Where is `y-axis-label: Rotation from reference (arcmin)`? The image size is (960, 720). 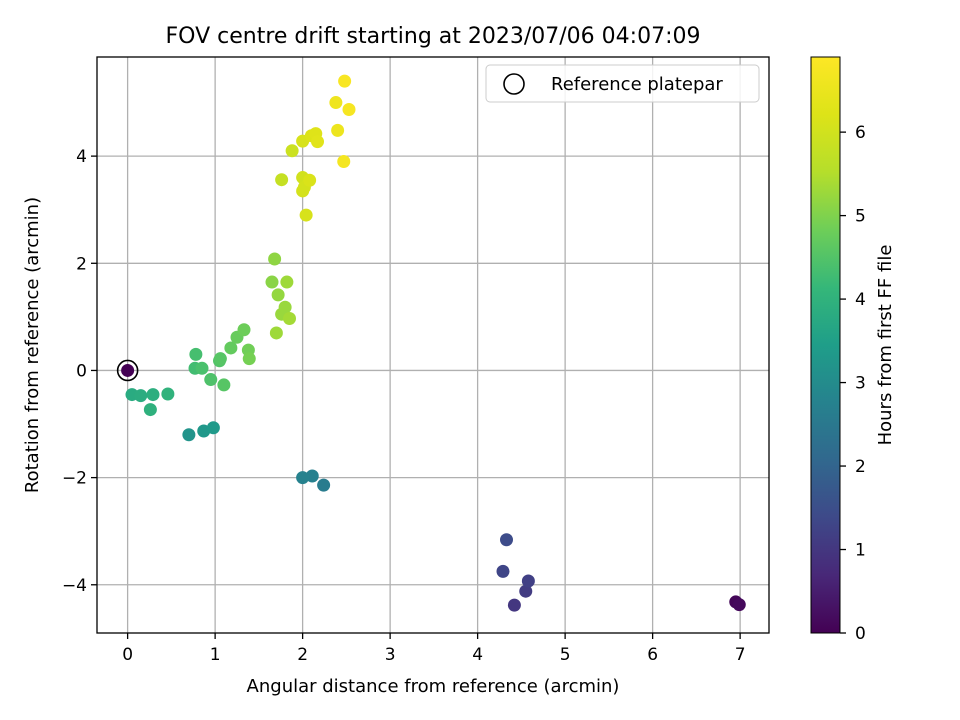 y-axis-label: Rotation from reference (arcmin) is located at coordinates (32, 345).